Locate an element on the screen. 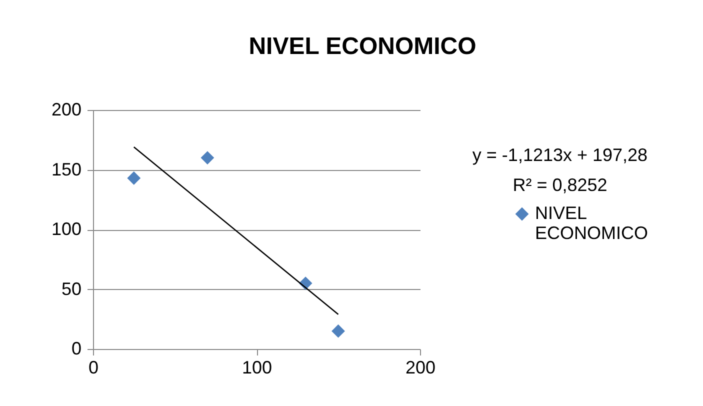  y-tick-label: 200 is located at coordinates (66, 110).